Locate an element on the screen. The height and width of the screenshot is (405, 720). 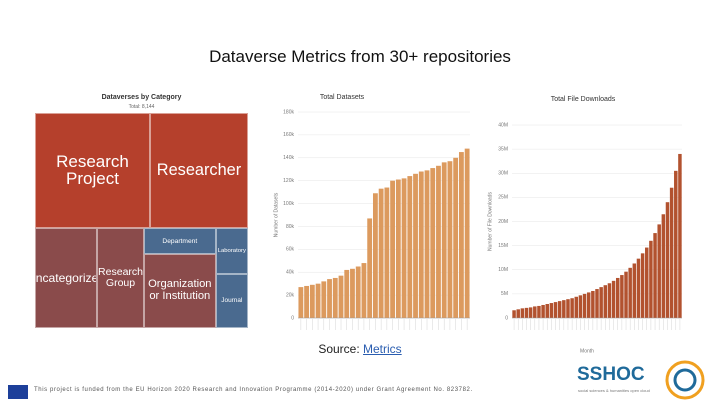
y-tick-label: 10M is located at coordinates (503, 270).